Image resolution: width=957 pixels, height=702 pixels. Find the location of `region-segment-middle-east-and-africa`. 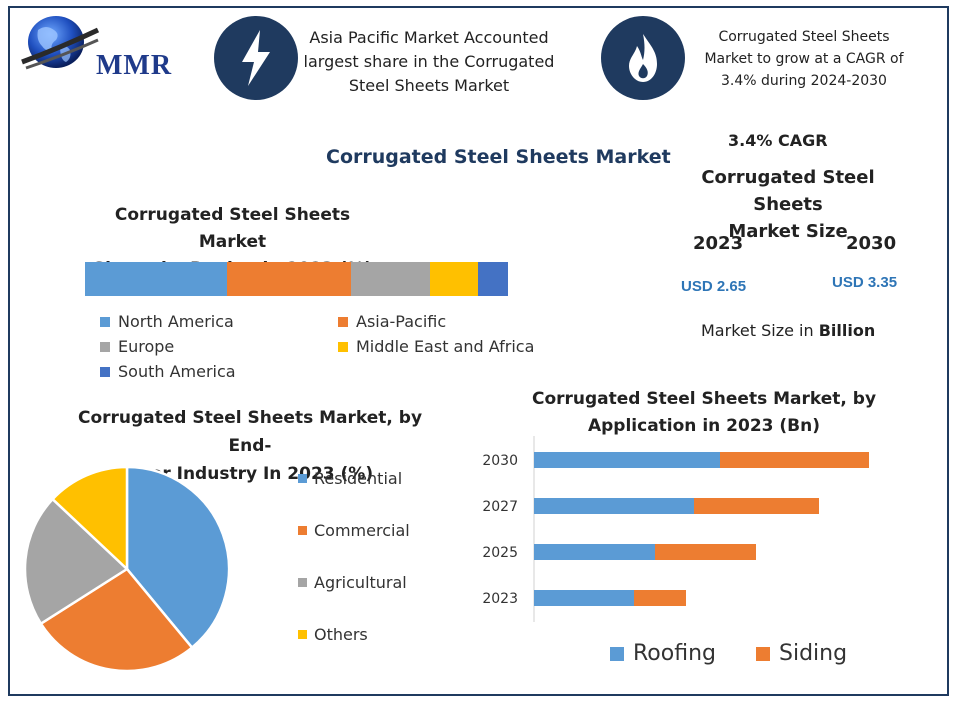

region-segment-middle-east-and-africa is located at coordinates (453, 279).